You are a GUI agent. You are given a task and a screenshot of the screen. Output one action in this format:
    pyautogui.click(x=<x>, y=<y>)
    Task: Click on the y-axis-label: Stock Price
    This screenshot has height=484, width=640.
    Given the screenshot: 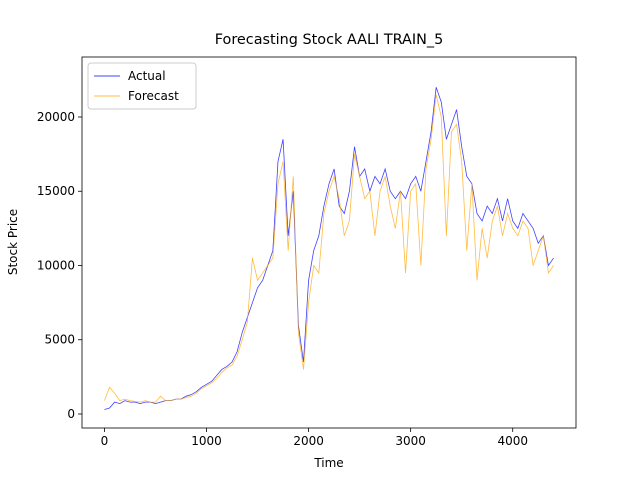 What is the action you would take?
    pyautogui.click(x=13, y=242)
    